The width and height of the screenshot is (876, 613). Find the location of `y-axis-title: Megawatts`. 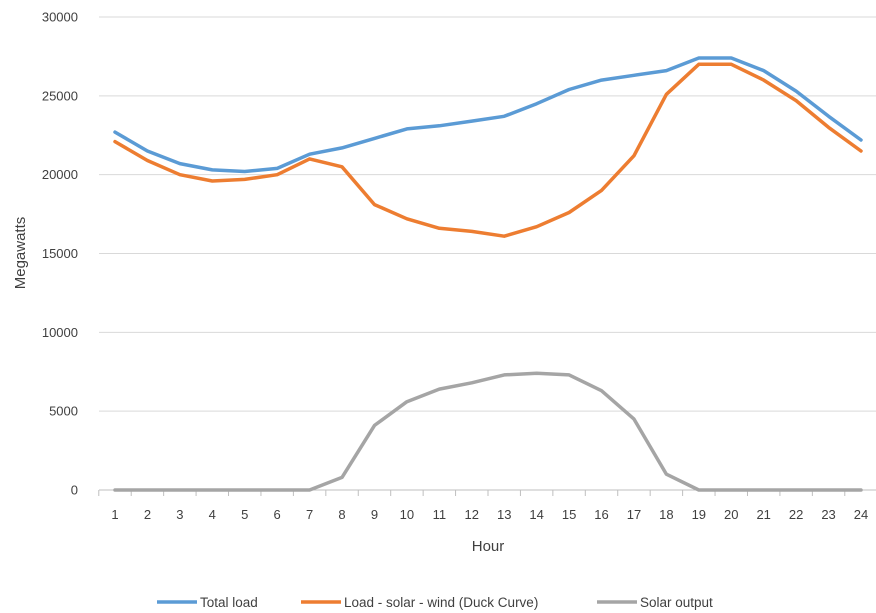

y-axis-title: Megawatts is located at coordinates (20, 253).